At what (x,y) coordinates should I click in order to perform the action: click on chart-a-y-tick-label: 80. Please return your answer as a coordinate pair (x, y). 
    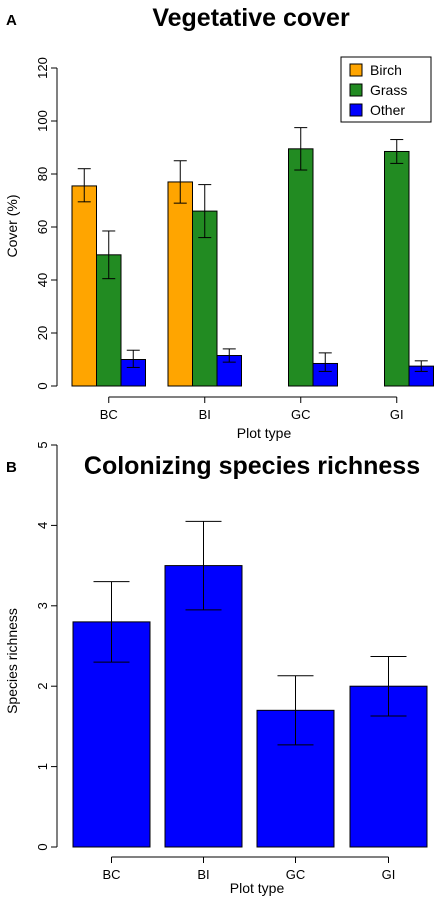
    Looking at the image, I should click on (42, 174).